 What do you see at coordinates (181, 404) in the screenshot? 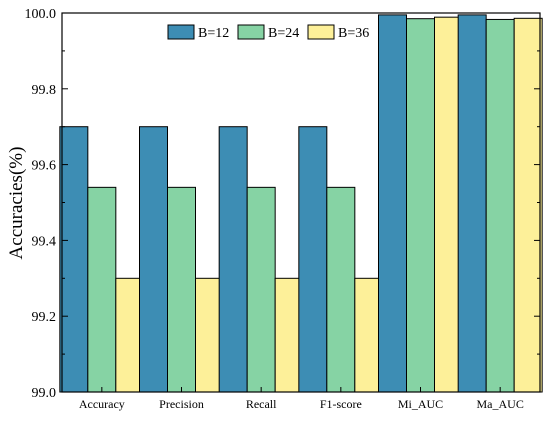
I see `x-tick-label: Precision` at bounding box center [181, 404].